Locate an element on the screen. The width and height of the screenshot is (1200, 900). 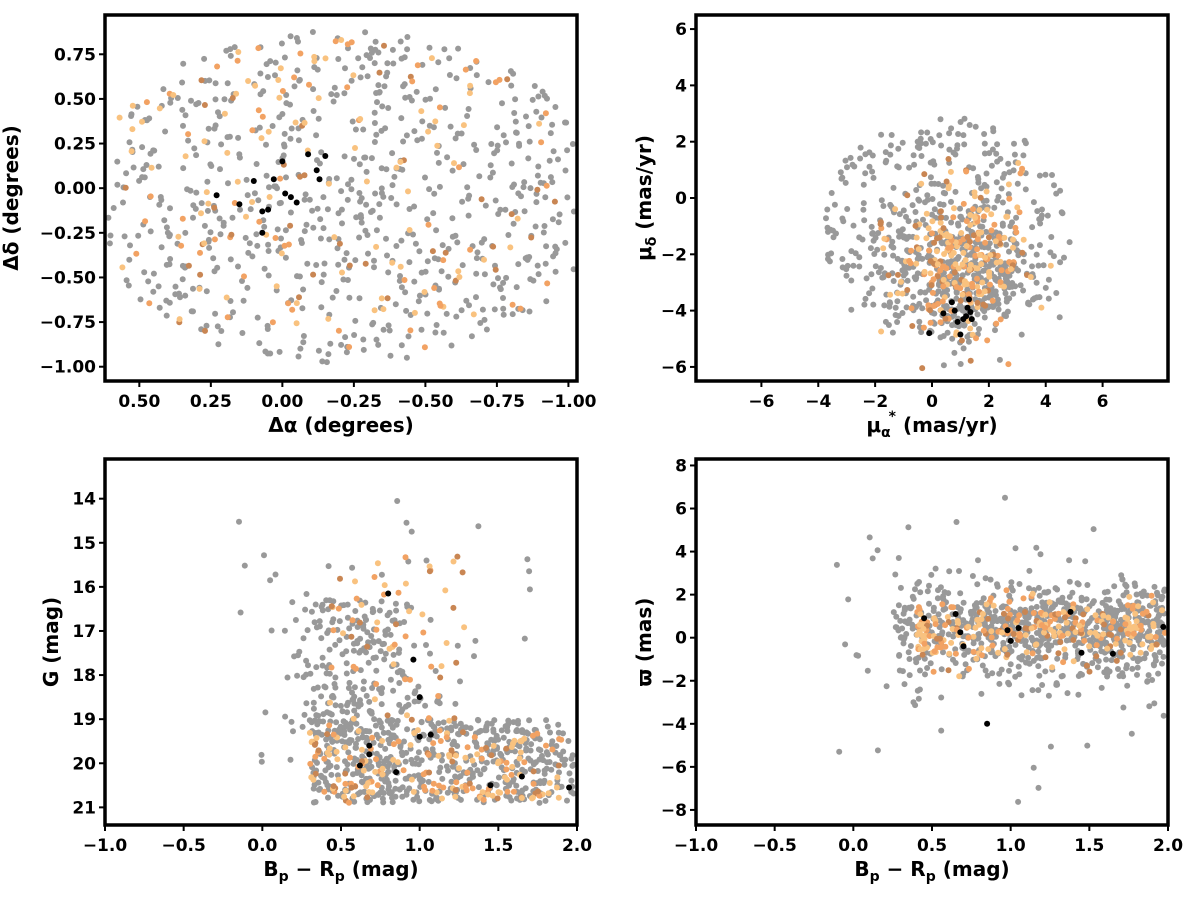
plx-core-star is located at coordinates (955, 614).